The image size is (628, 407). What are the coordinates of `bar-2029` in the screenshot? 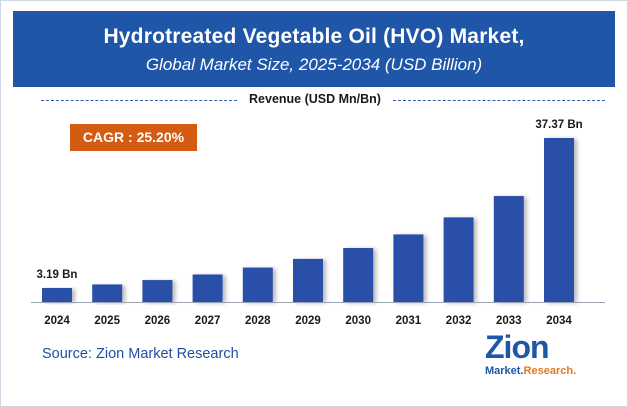 It's located at (308, 280).